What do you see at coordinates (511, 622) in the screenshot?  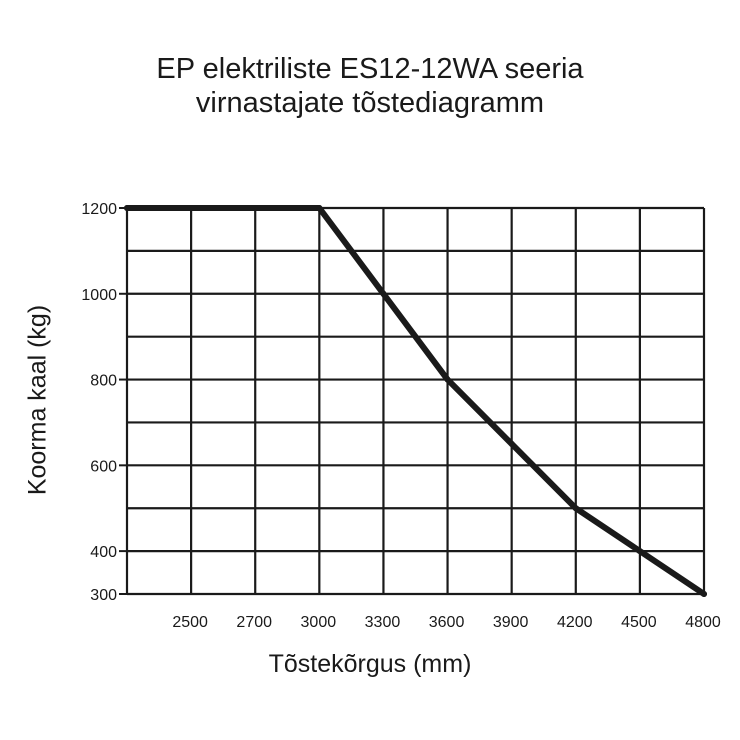 I see `x-tick-label: 3900` at bounding box center [511, 622].